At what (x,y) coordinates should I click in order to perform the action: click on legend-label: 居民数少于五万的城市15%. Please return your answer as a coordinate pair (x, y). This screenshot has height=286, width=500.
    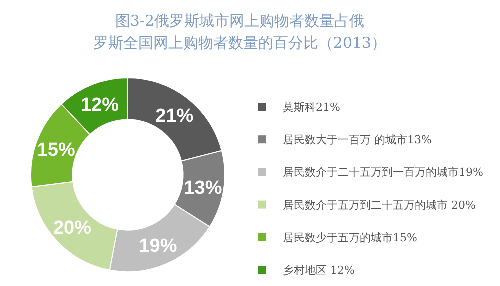
    Looking at the image, I should click on (350, 237).